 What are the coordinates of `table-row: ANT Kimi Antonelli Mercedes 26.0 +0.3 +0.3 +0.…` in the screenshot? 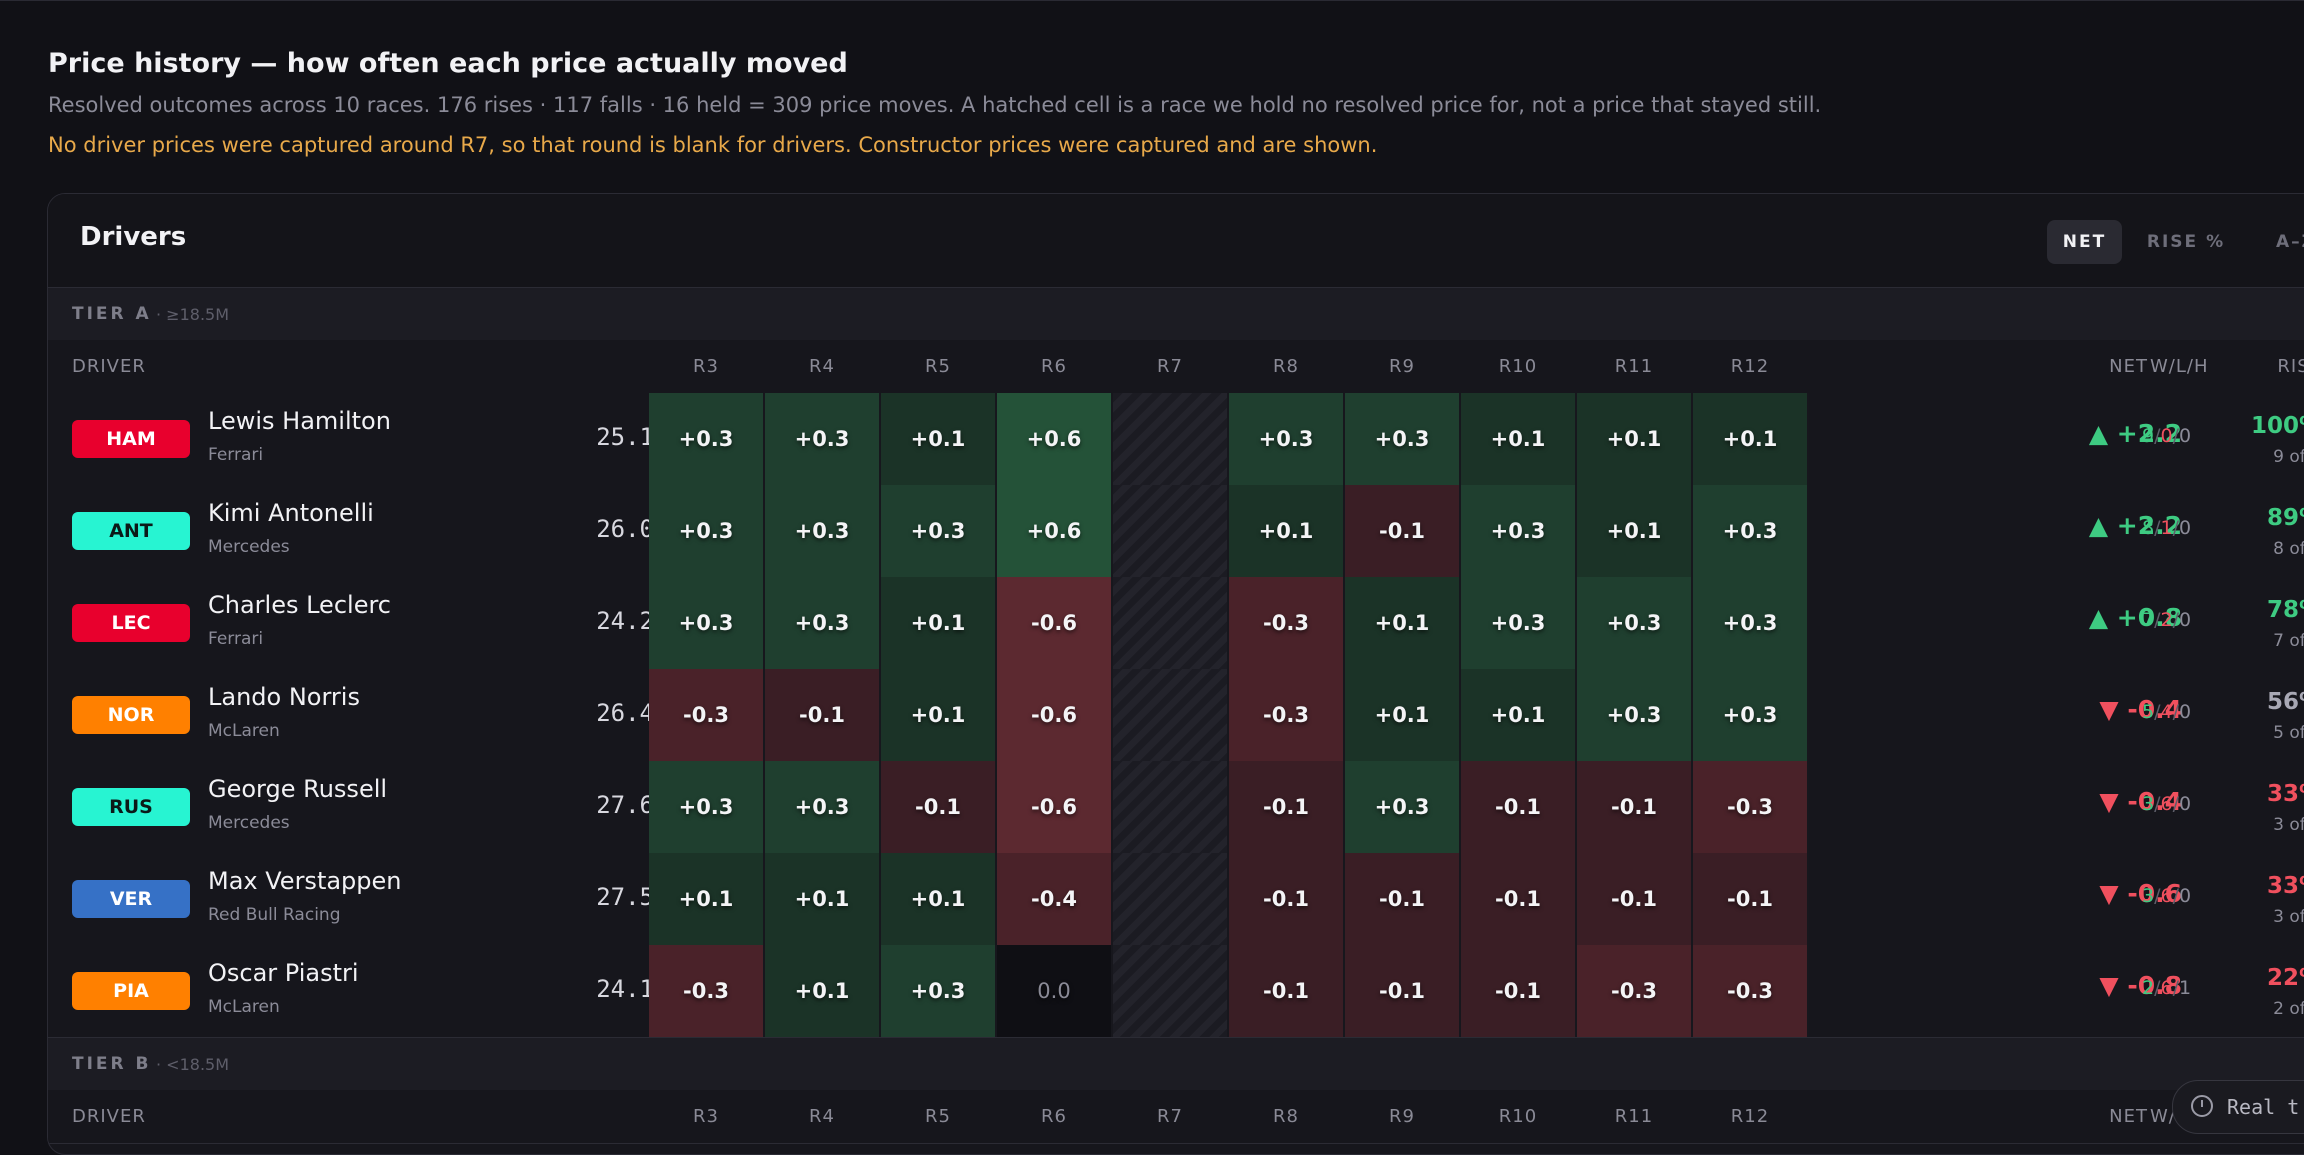 It's located at (1176, 531).